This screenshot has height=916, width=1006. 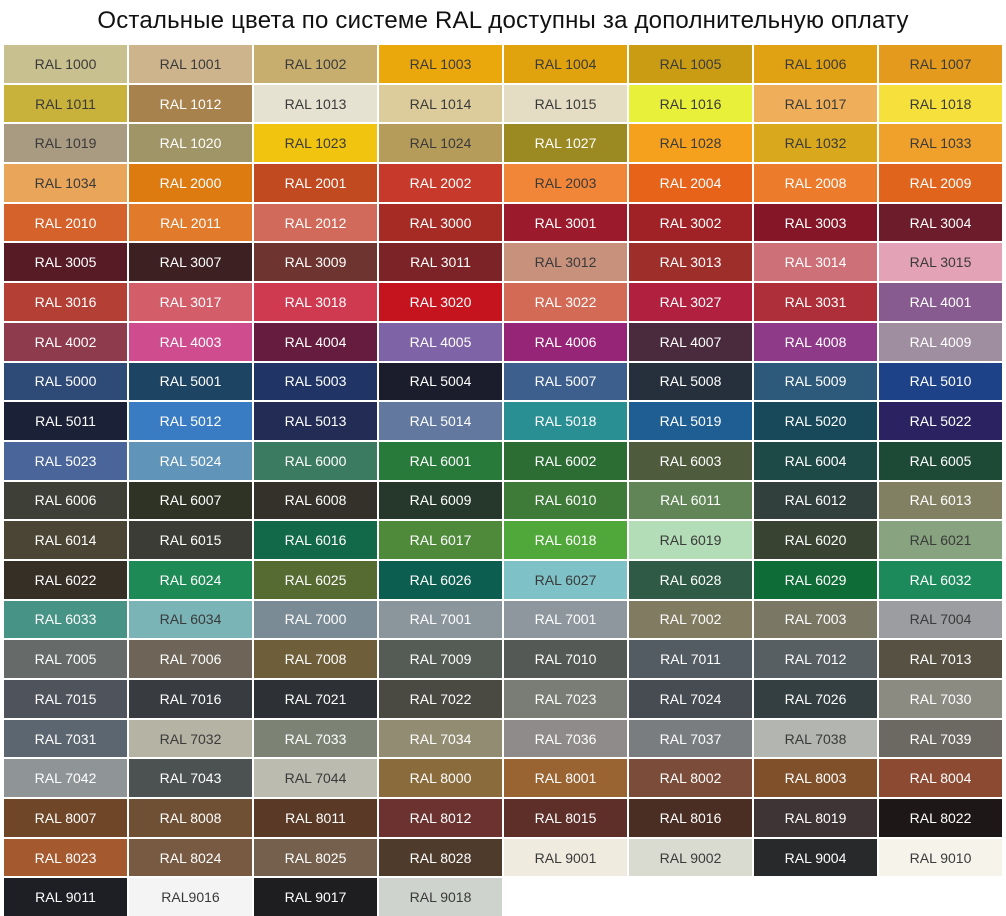 I want to click on color-swatch: RAL 7011, so click(x=690, y=659).